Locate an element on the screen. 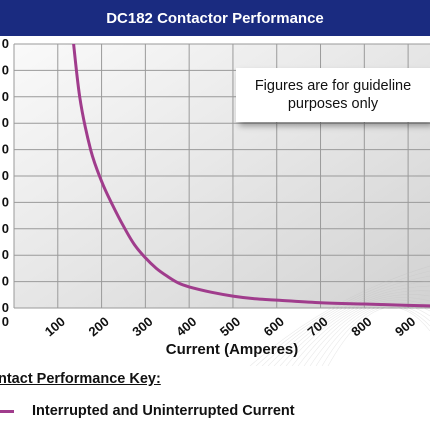  legend-title: ntact Performance Key: is located at coordinates (80, 379).